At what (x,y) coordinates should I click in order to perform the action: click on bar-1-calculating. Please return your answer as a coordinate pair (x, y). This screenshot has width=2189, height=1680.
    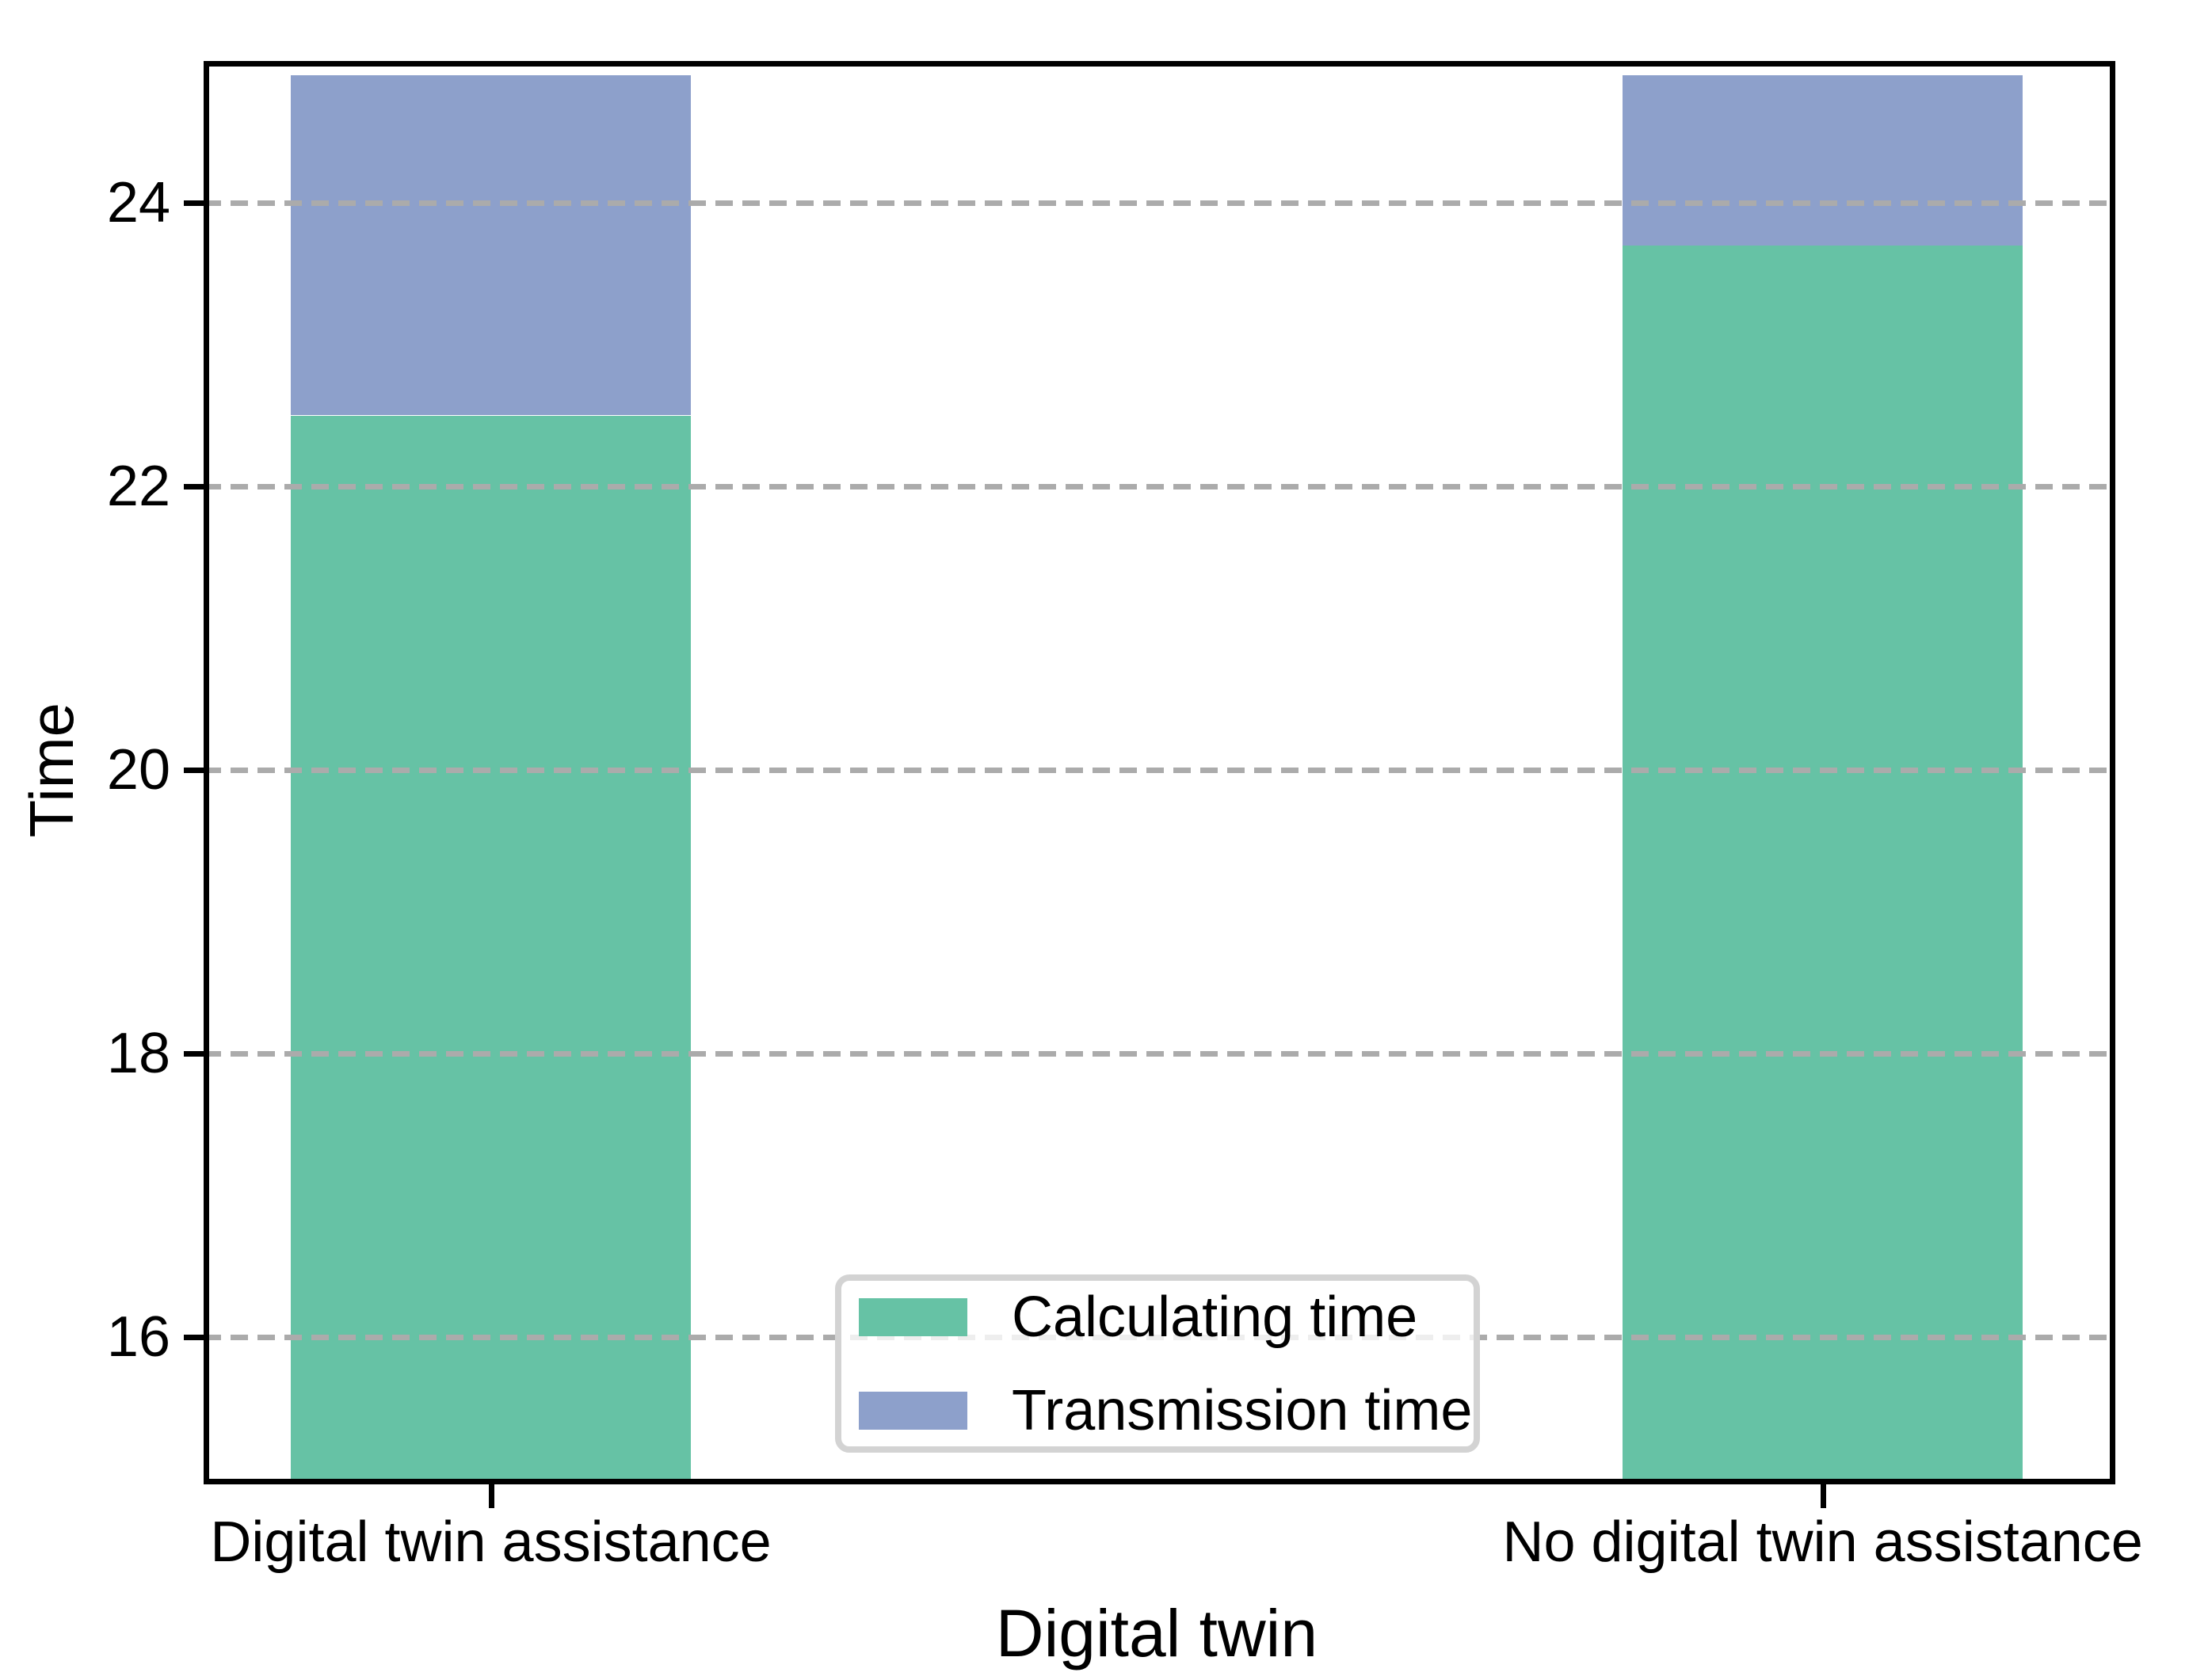
    Looking at the image, I should click on (491, 947).